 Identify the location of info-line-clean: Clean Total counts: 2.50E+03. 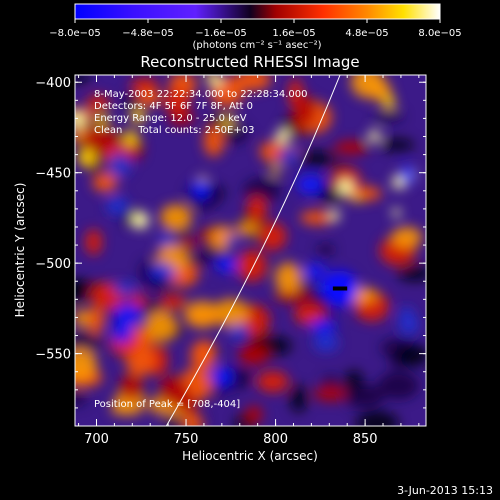
(174, 130).